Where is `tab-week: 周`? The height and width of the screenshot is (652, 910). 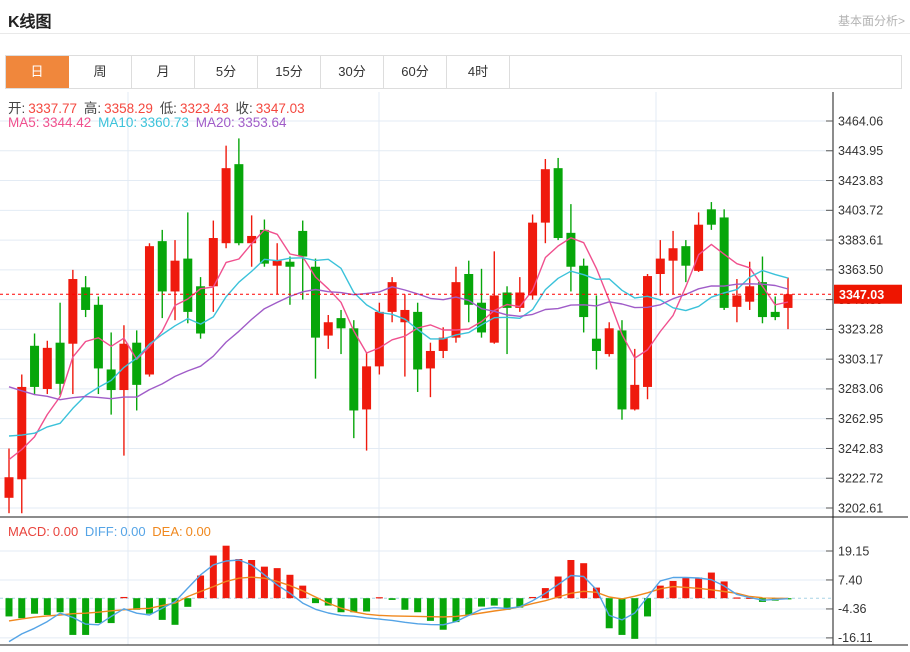
tab-week: 周 is located at coordinates (100, 72).